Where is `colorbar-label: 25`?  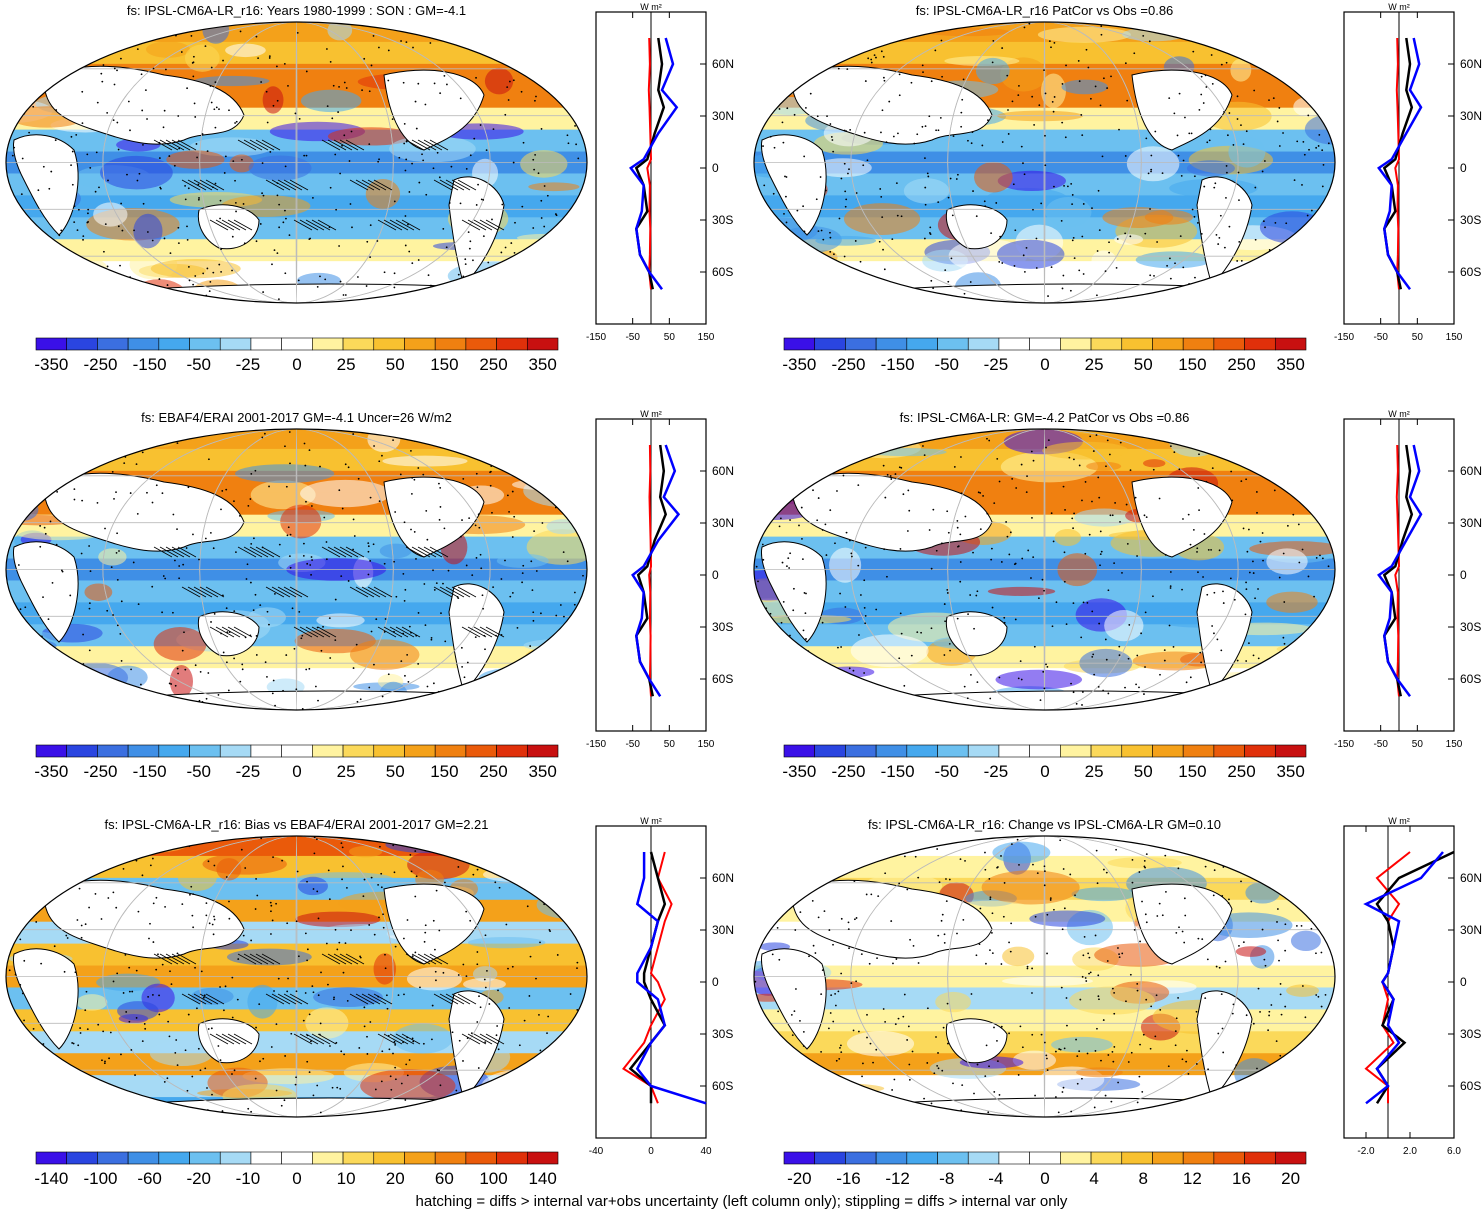 colorbar-label: 25 is located at coordinates (1094, 771).